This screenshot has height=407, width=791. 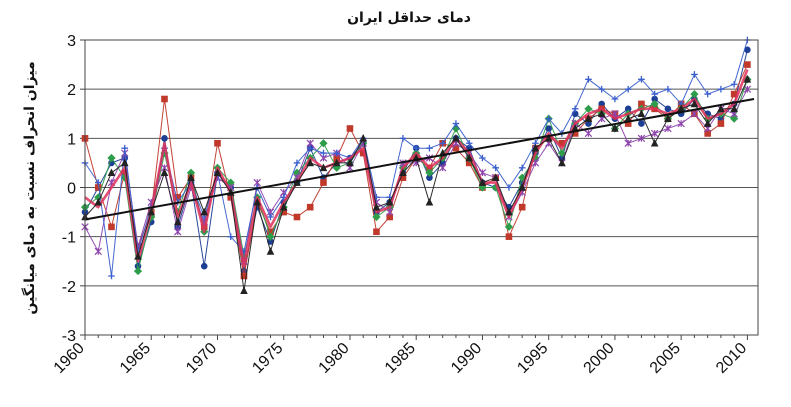 What do you see at coordinates (135, 358) in the screenshot?
I see `x-tick-label: 1965` at bounding box center [135, 358].